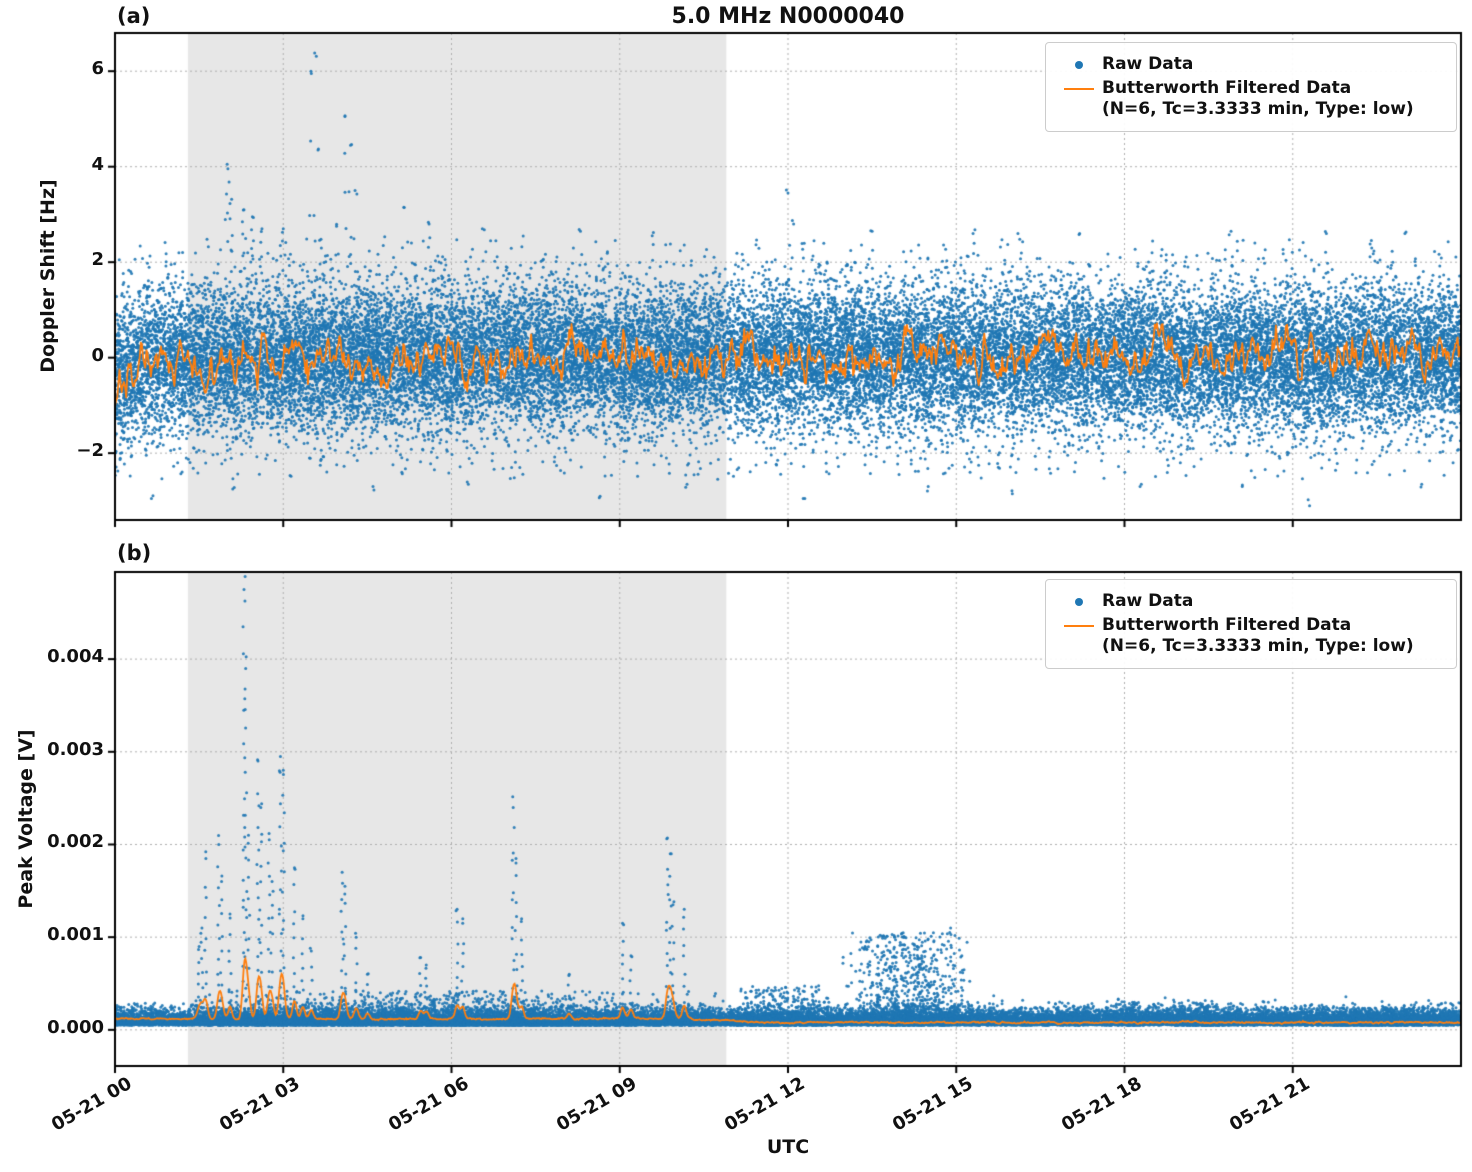 This screenshot has width=1472, height=1172. What do you see at coordinates (75, 657) in the screenshot?
I see `y-tick-label-voltage: 0.004` at bounding box center [75, 657].